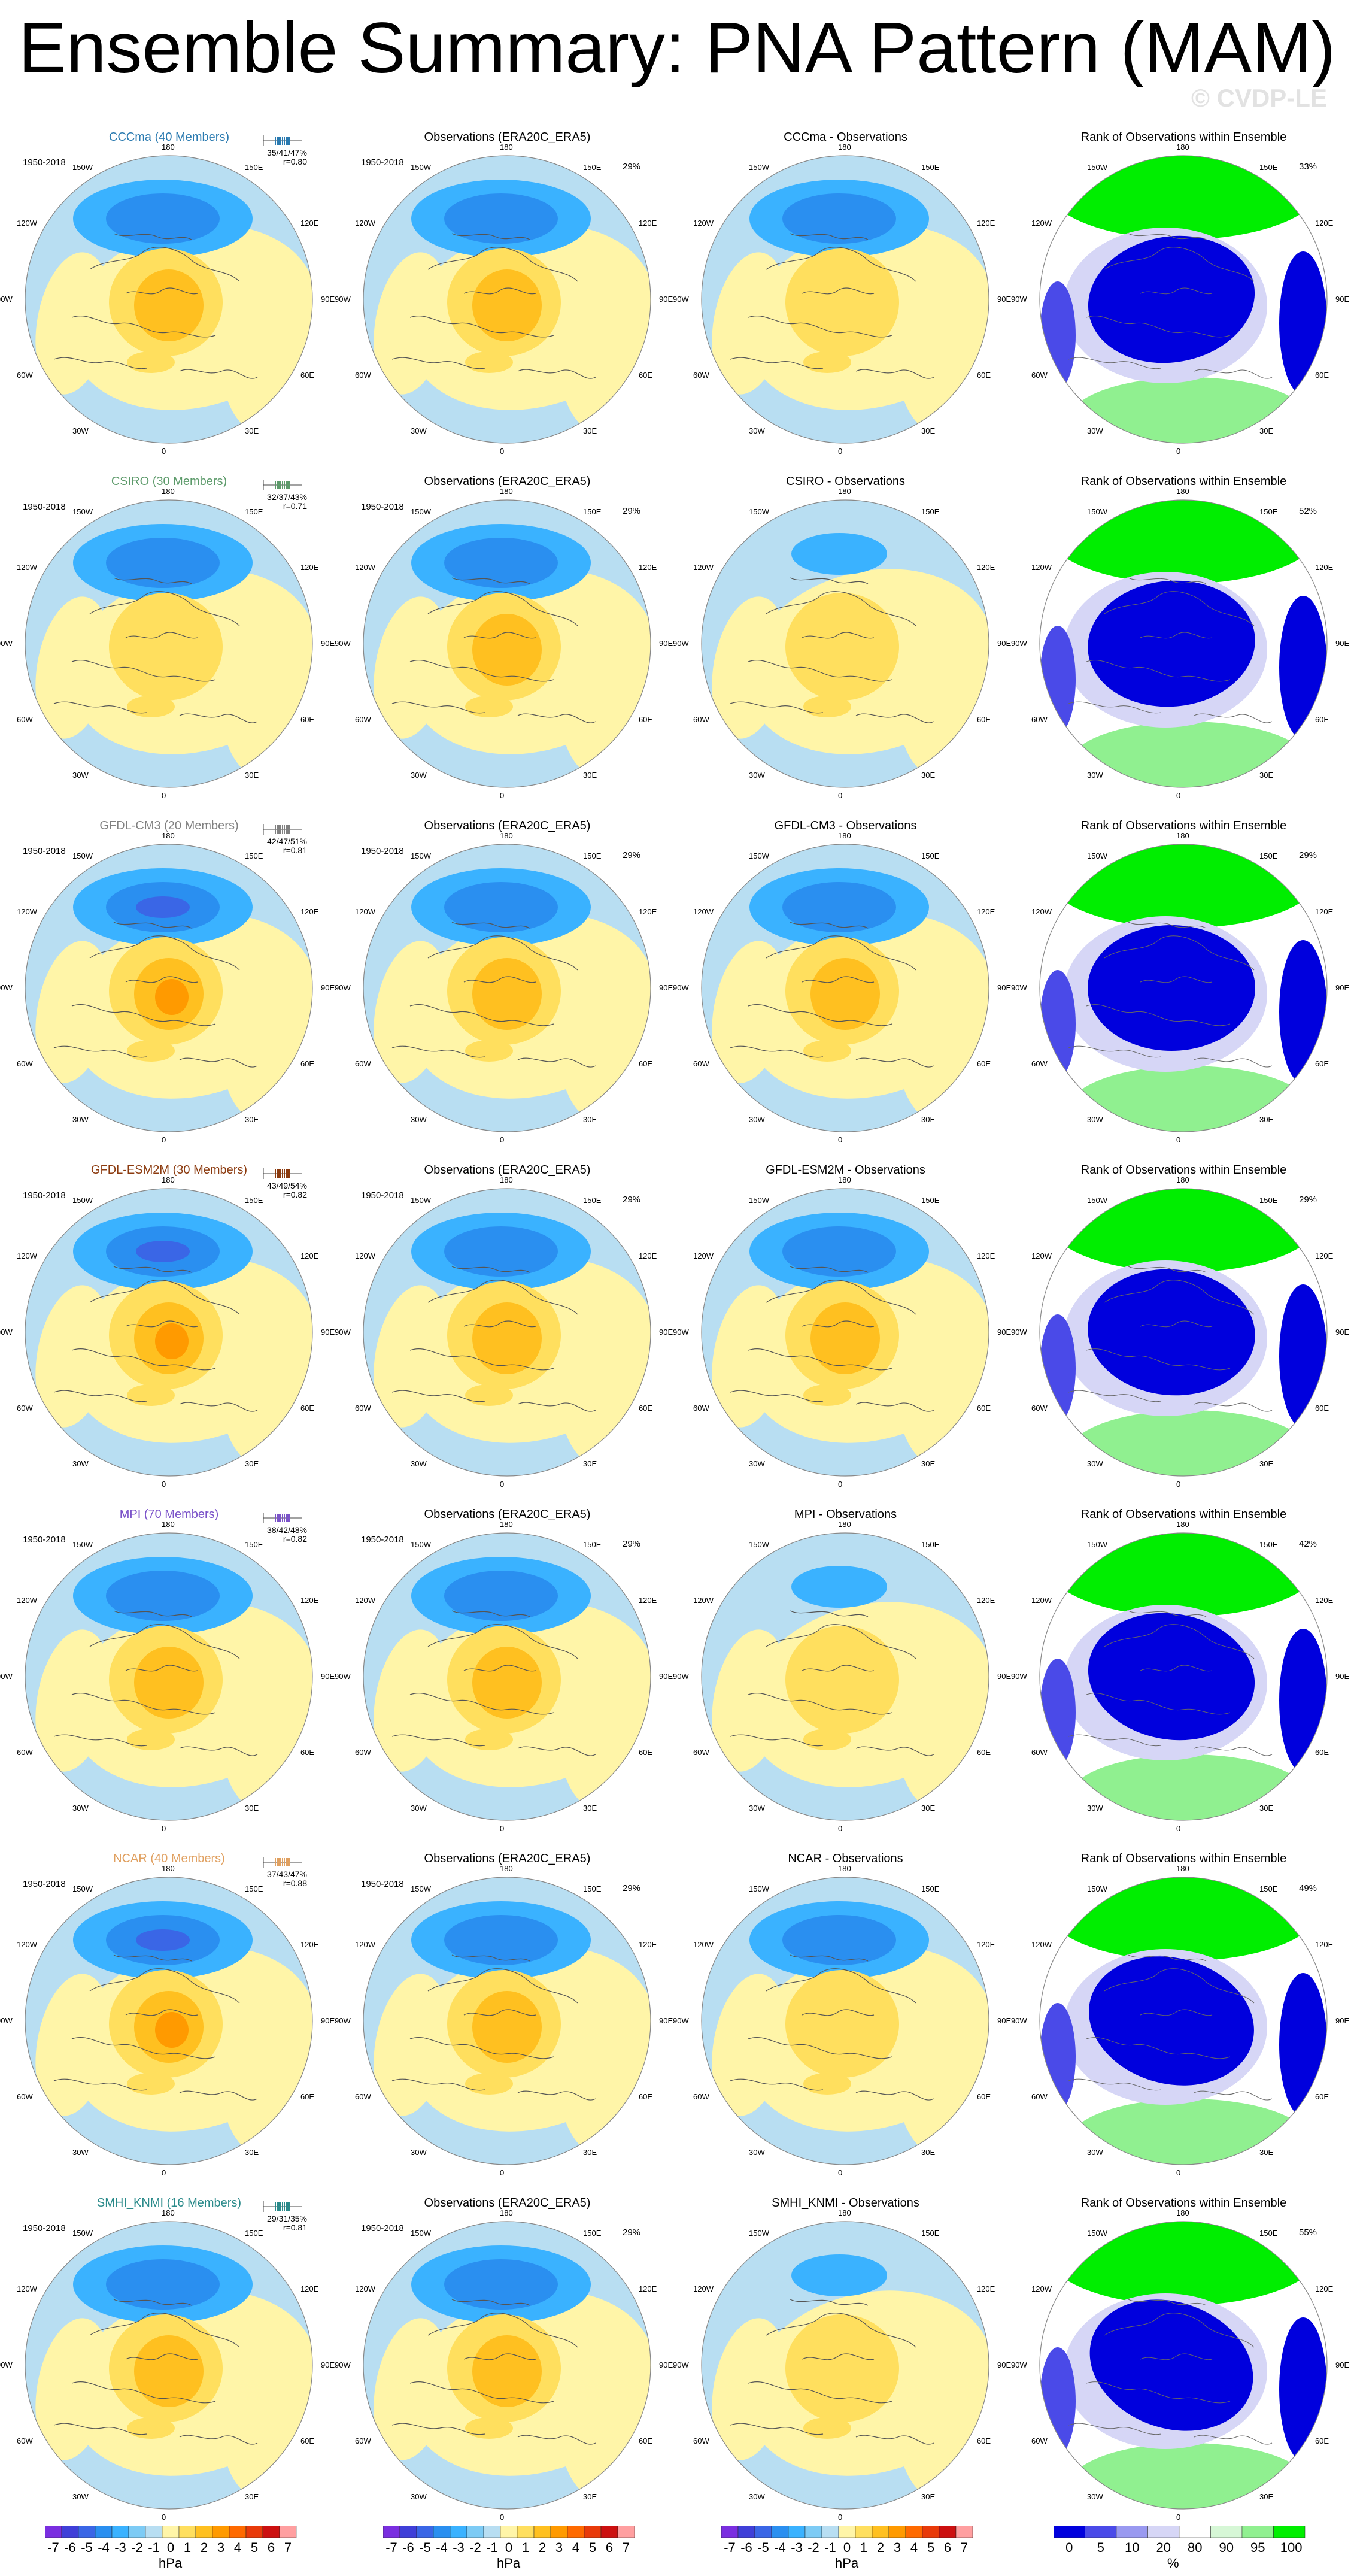  I want to click on colorbar-tick-label: 2, so click(542, 2547).